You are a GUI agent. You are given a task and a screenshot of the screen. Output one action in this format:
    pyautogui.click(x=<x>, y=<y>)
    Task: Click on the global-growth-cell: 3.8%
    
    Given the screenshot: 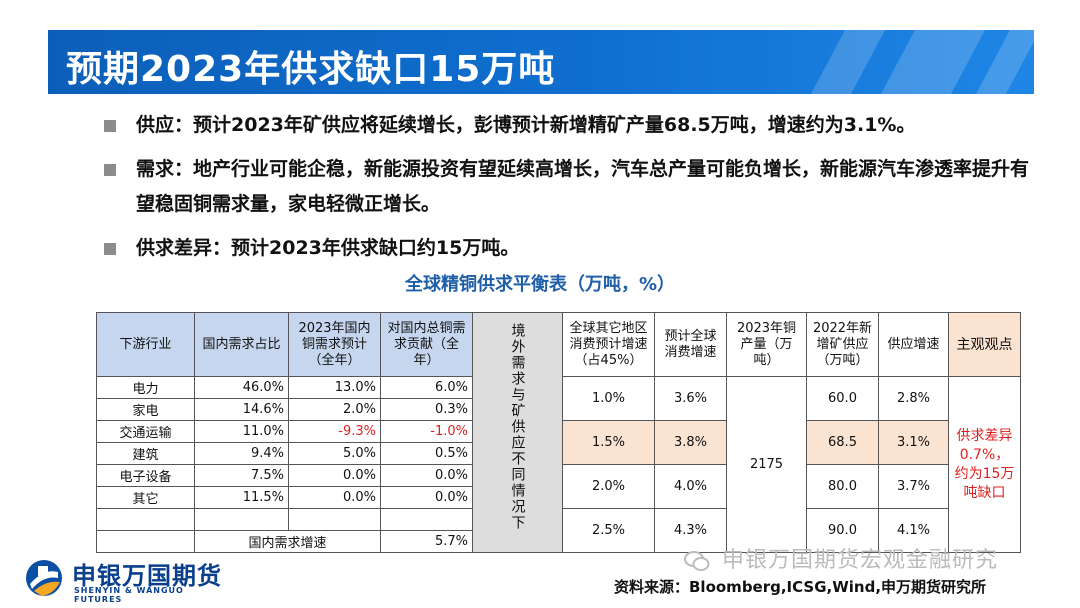 What is the action you would take?
    pyautogui.click(x=690, y=442)
    